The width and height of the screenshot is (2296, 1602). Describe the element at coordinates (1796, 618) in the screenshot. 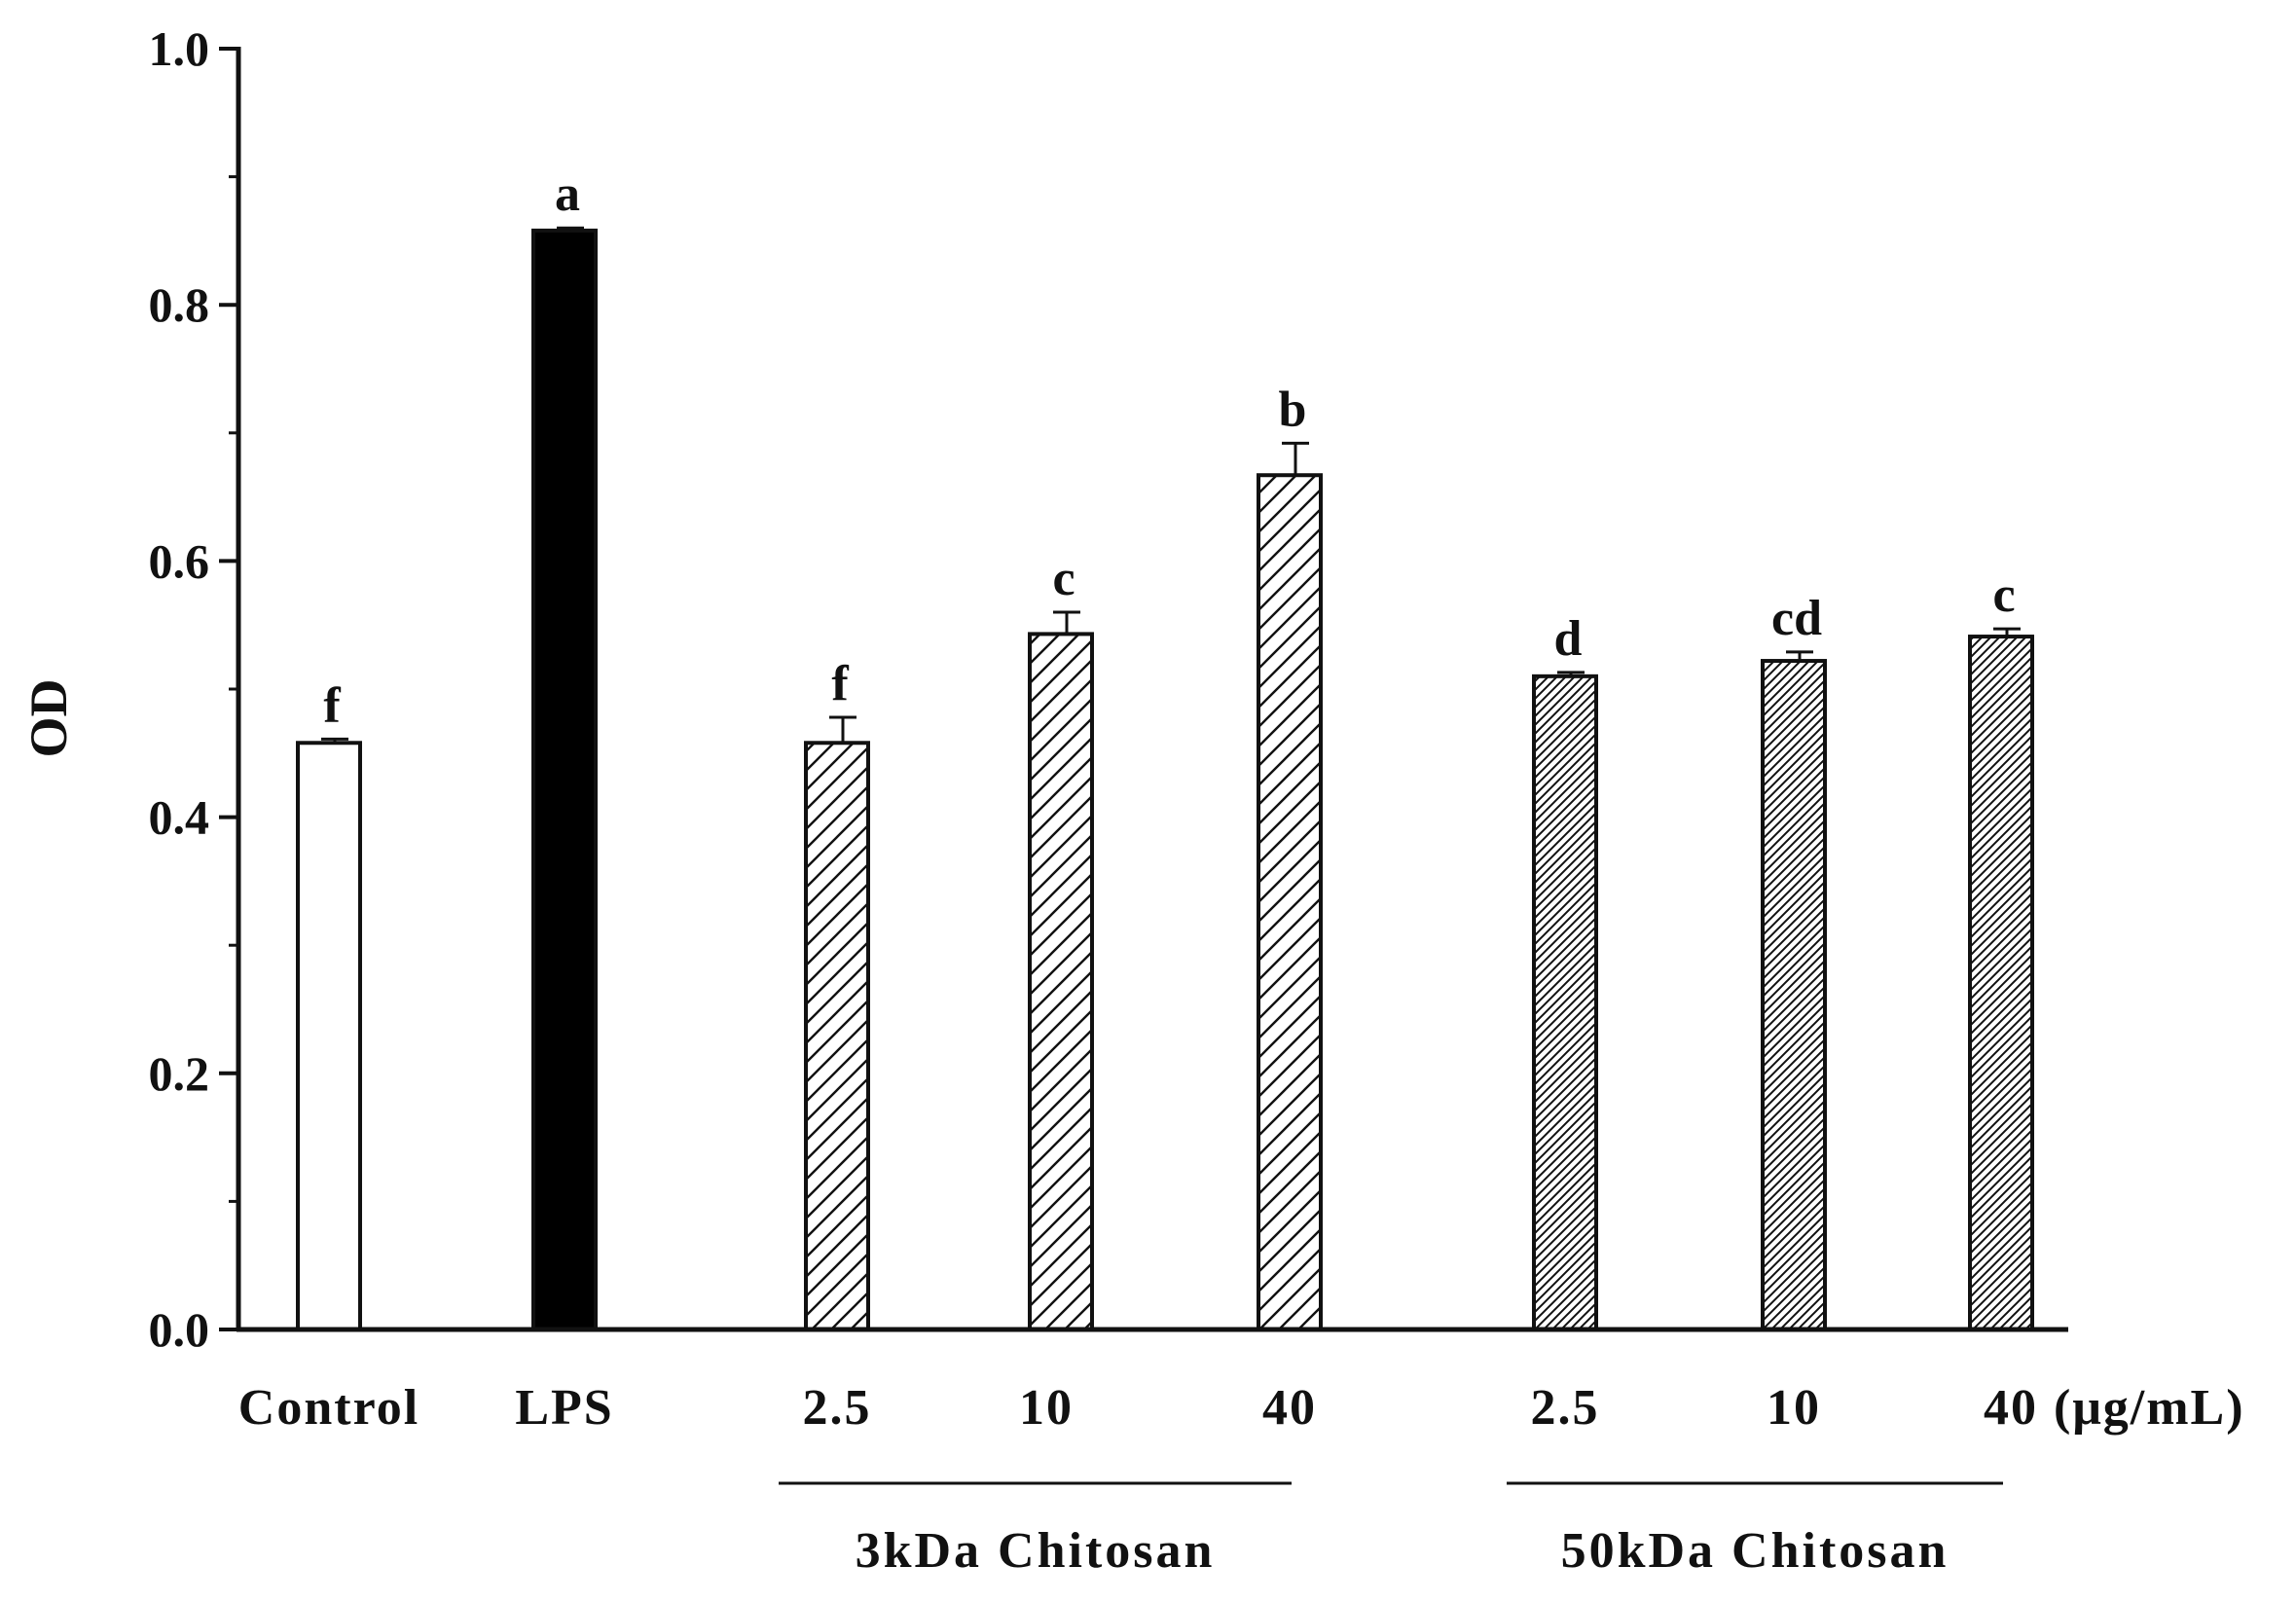

I see `significance-label: cd` at that location.